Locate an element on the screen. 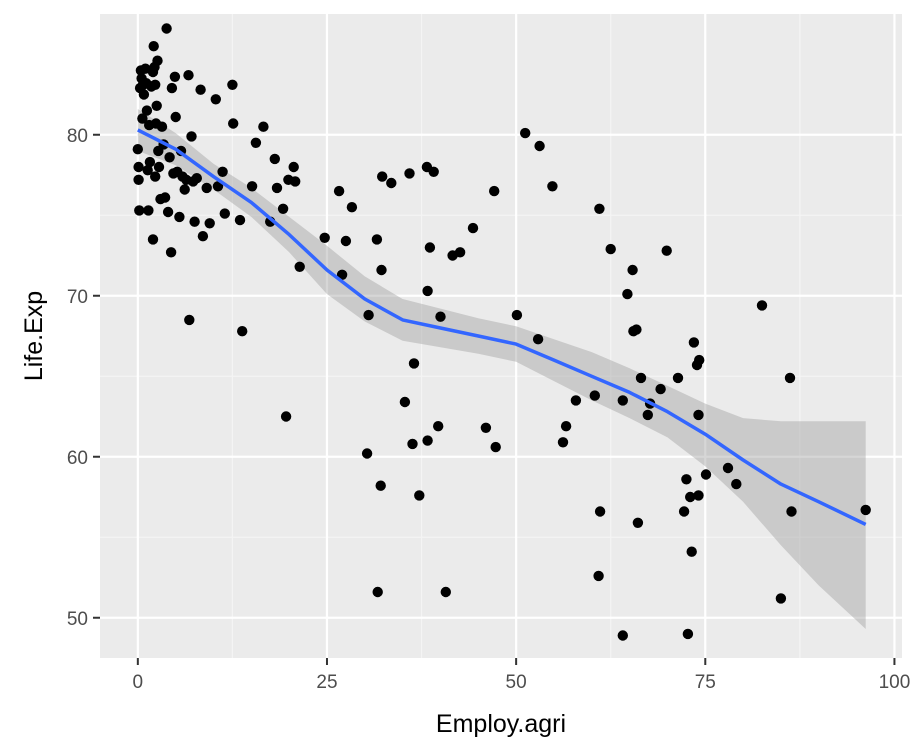 The width and height of the screenshot is (918, 756). x-axis-ticks: 0 25 50 75 100 is located at coordinates (522, 675).